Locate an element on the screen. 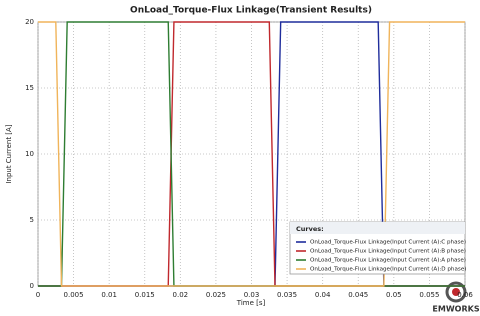  y-tick-label: 10 is located at coordinates (29, 154).